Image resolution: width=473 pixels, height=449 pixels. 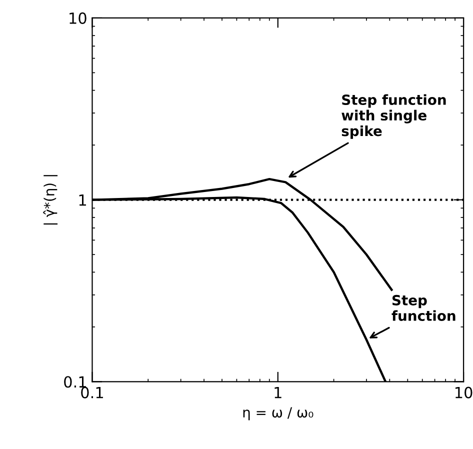 What do you see at coordinates (394, 116) in the screenshot?
I see `annotation: Step function with single spike` at bounding box center [394, 116].